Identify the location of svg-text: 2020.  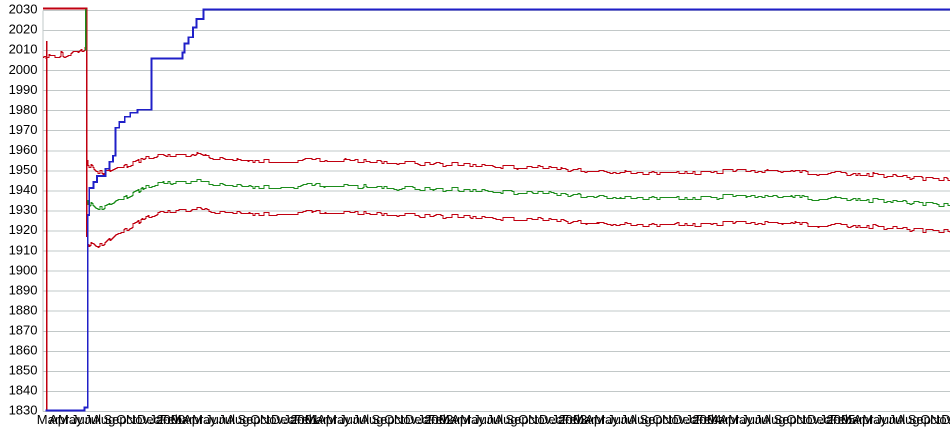
(23, 29).